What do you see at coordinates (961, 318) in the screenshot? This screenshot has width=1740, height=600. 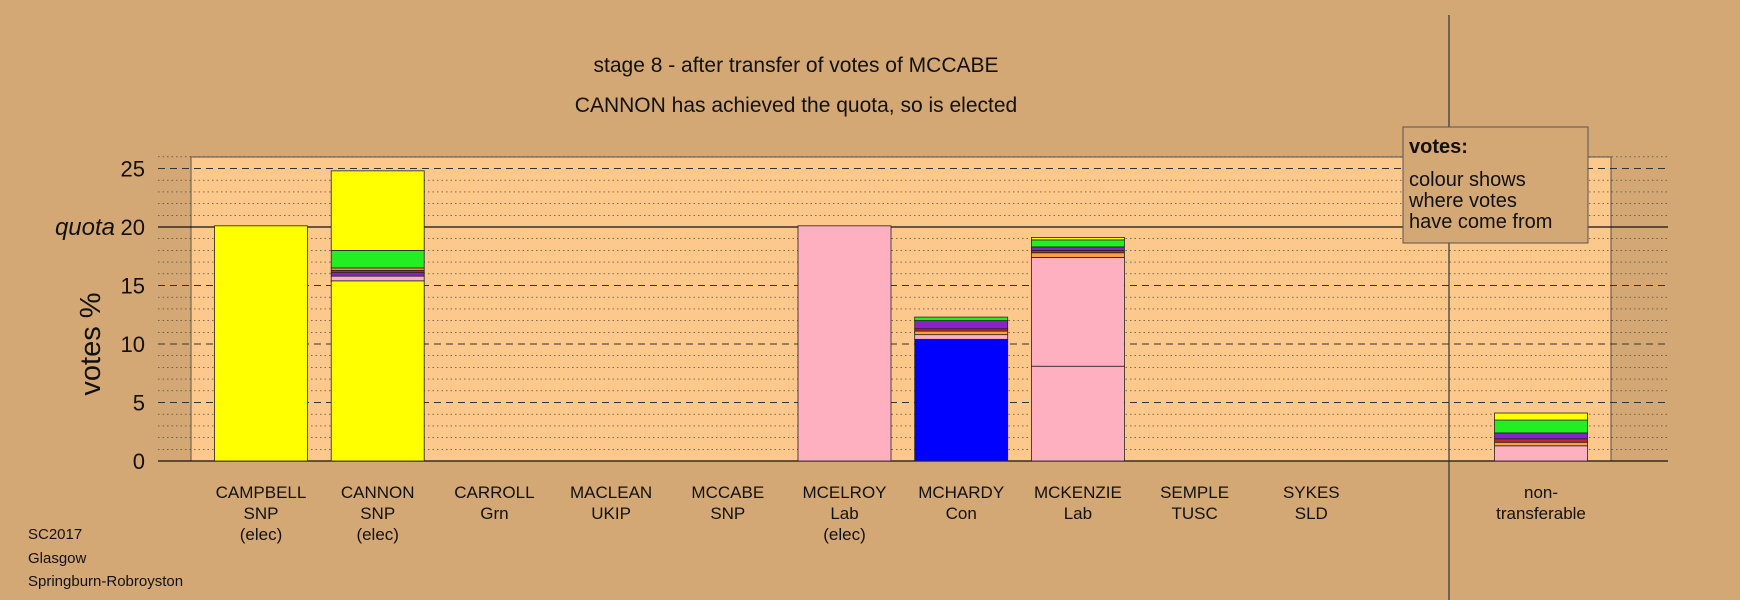 I see `bar-mchardy-segment-grn` at bounding box center [961, 318].